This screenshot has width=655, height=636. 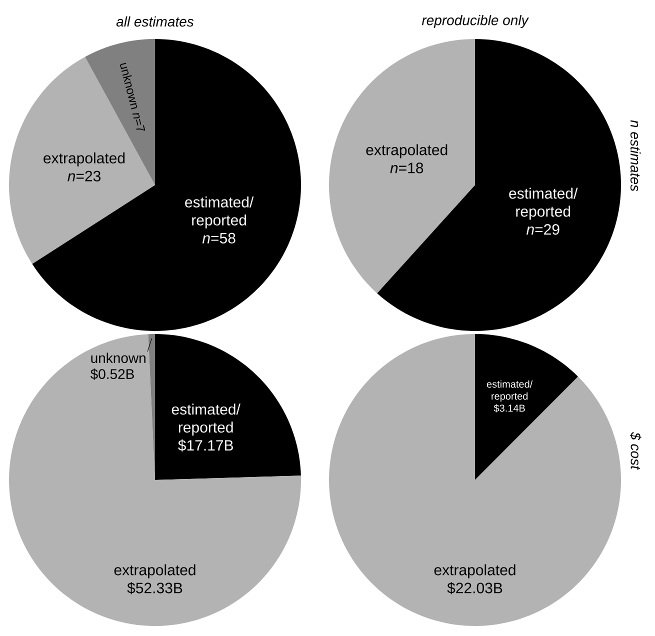 What do you see at coordinates (84, 176) in the screenshot?
I see `data-label: n=23` at bounding box center [84, 176].